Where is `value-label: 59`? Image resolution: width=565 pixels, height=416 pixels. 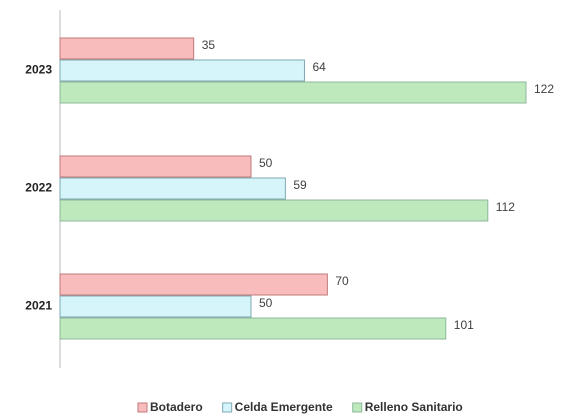 value-label: 59 is located at coordinates (300, 185).